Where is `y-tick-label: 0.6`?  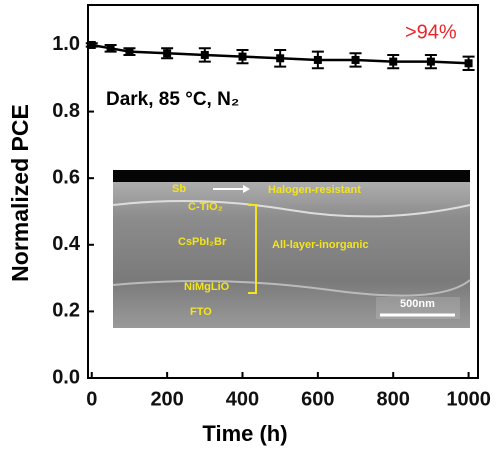
y-tick-label: 0.6 is located at coordinates (66, 177).